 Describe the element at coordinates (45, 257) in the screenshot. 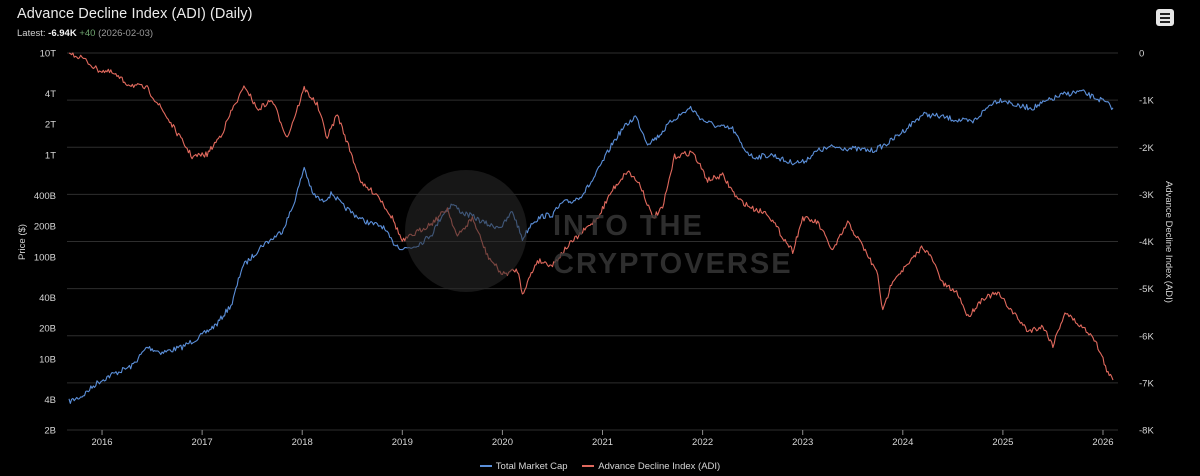

I see `y-left-tick-label: 100B` at that location.